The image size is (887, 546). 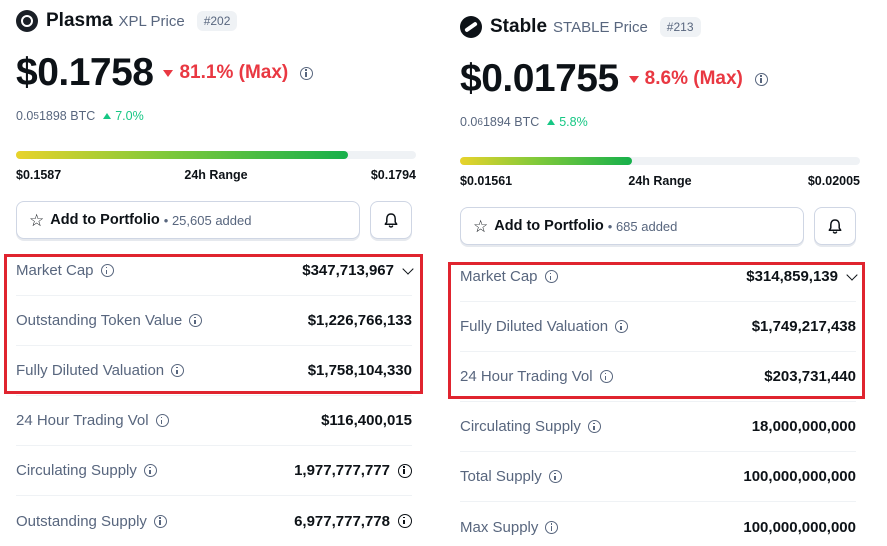 I want to click on stat-row-max-supply: Max Supply 100,000,000,000, so click(x=658, y=524).